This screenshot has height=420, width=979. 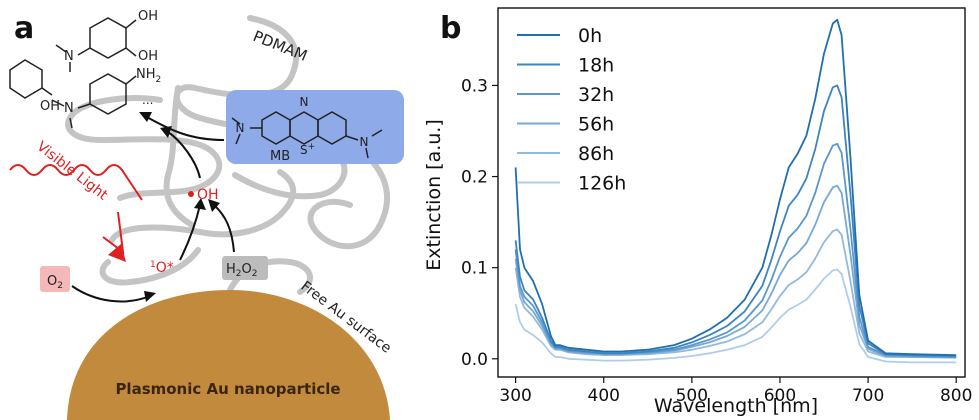 What do you see at coordinates (312, 147) in the screenshot?
I see `mb-s-charge: +` at bounding box center [312, 147].